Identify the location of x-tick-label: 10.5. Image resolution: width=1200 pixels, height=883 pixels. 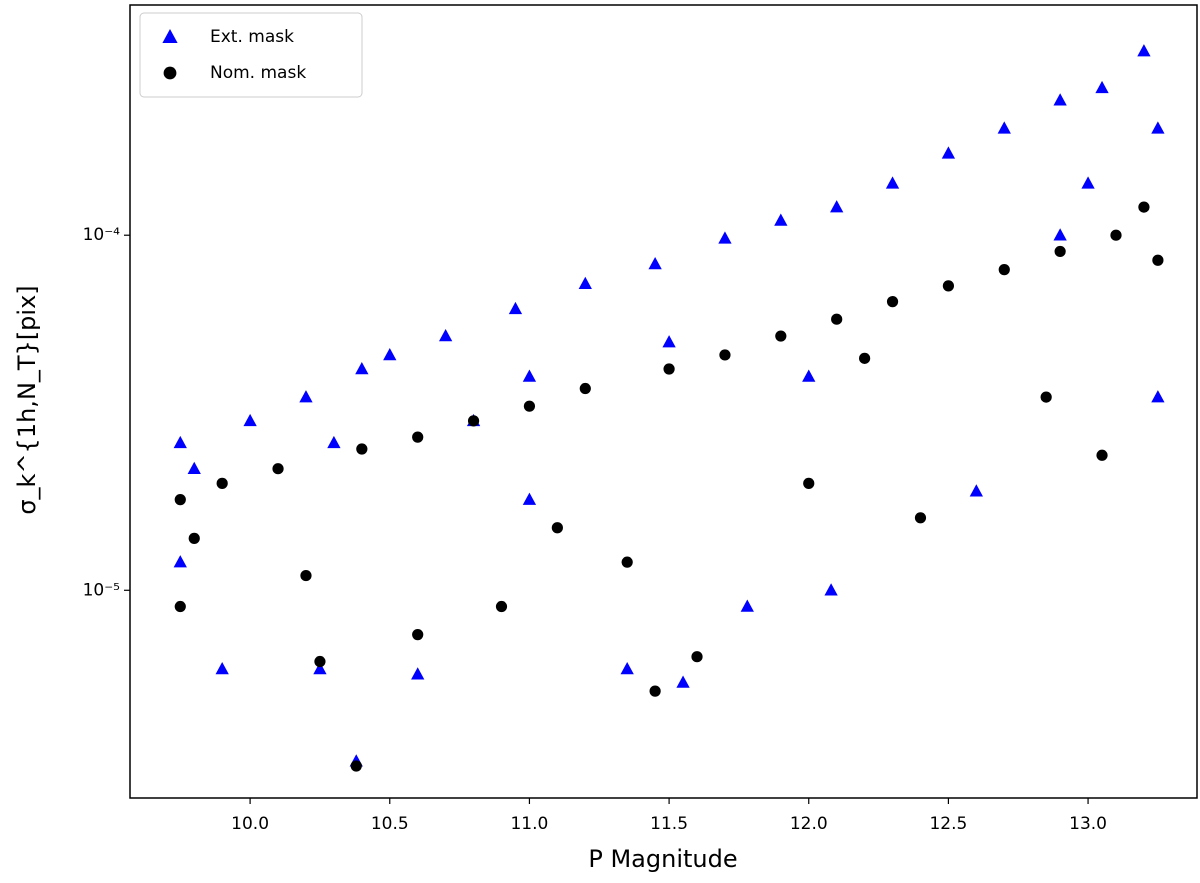
(390, 824).